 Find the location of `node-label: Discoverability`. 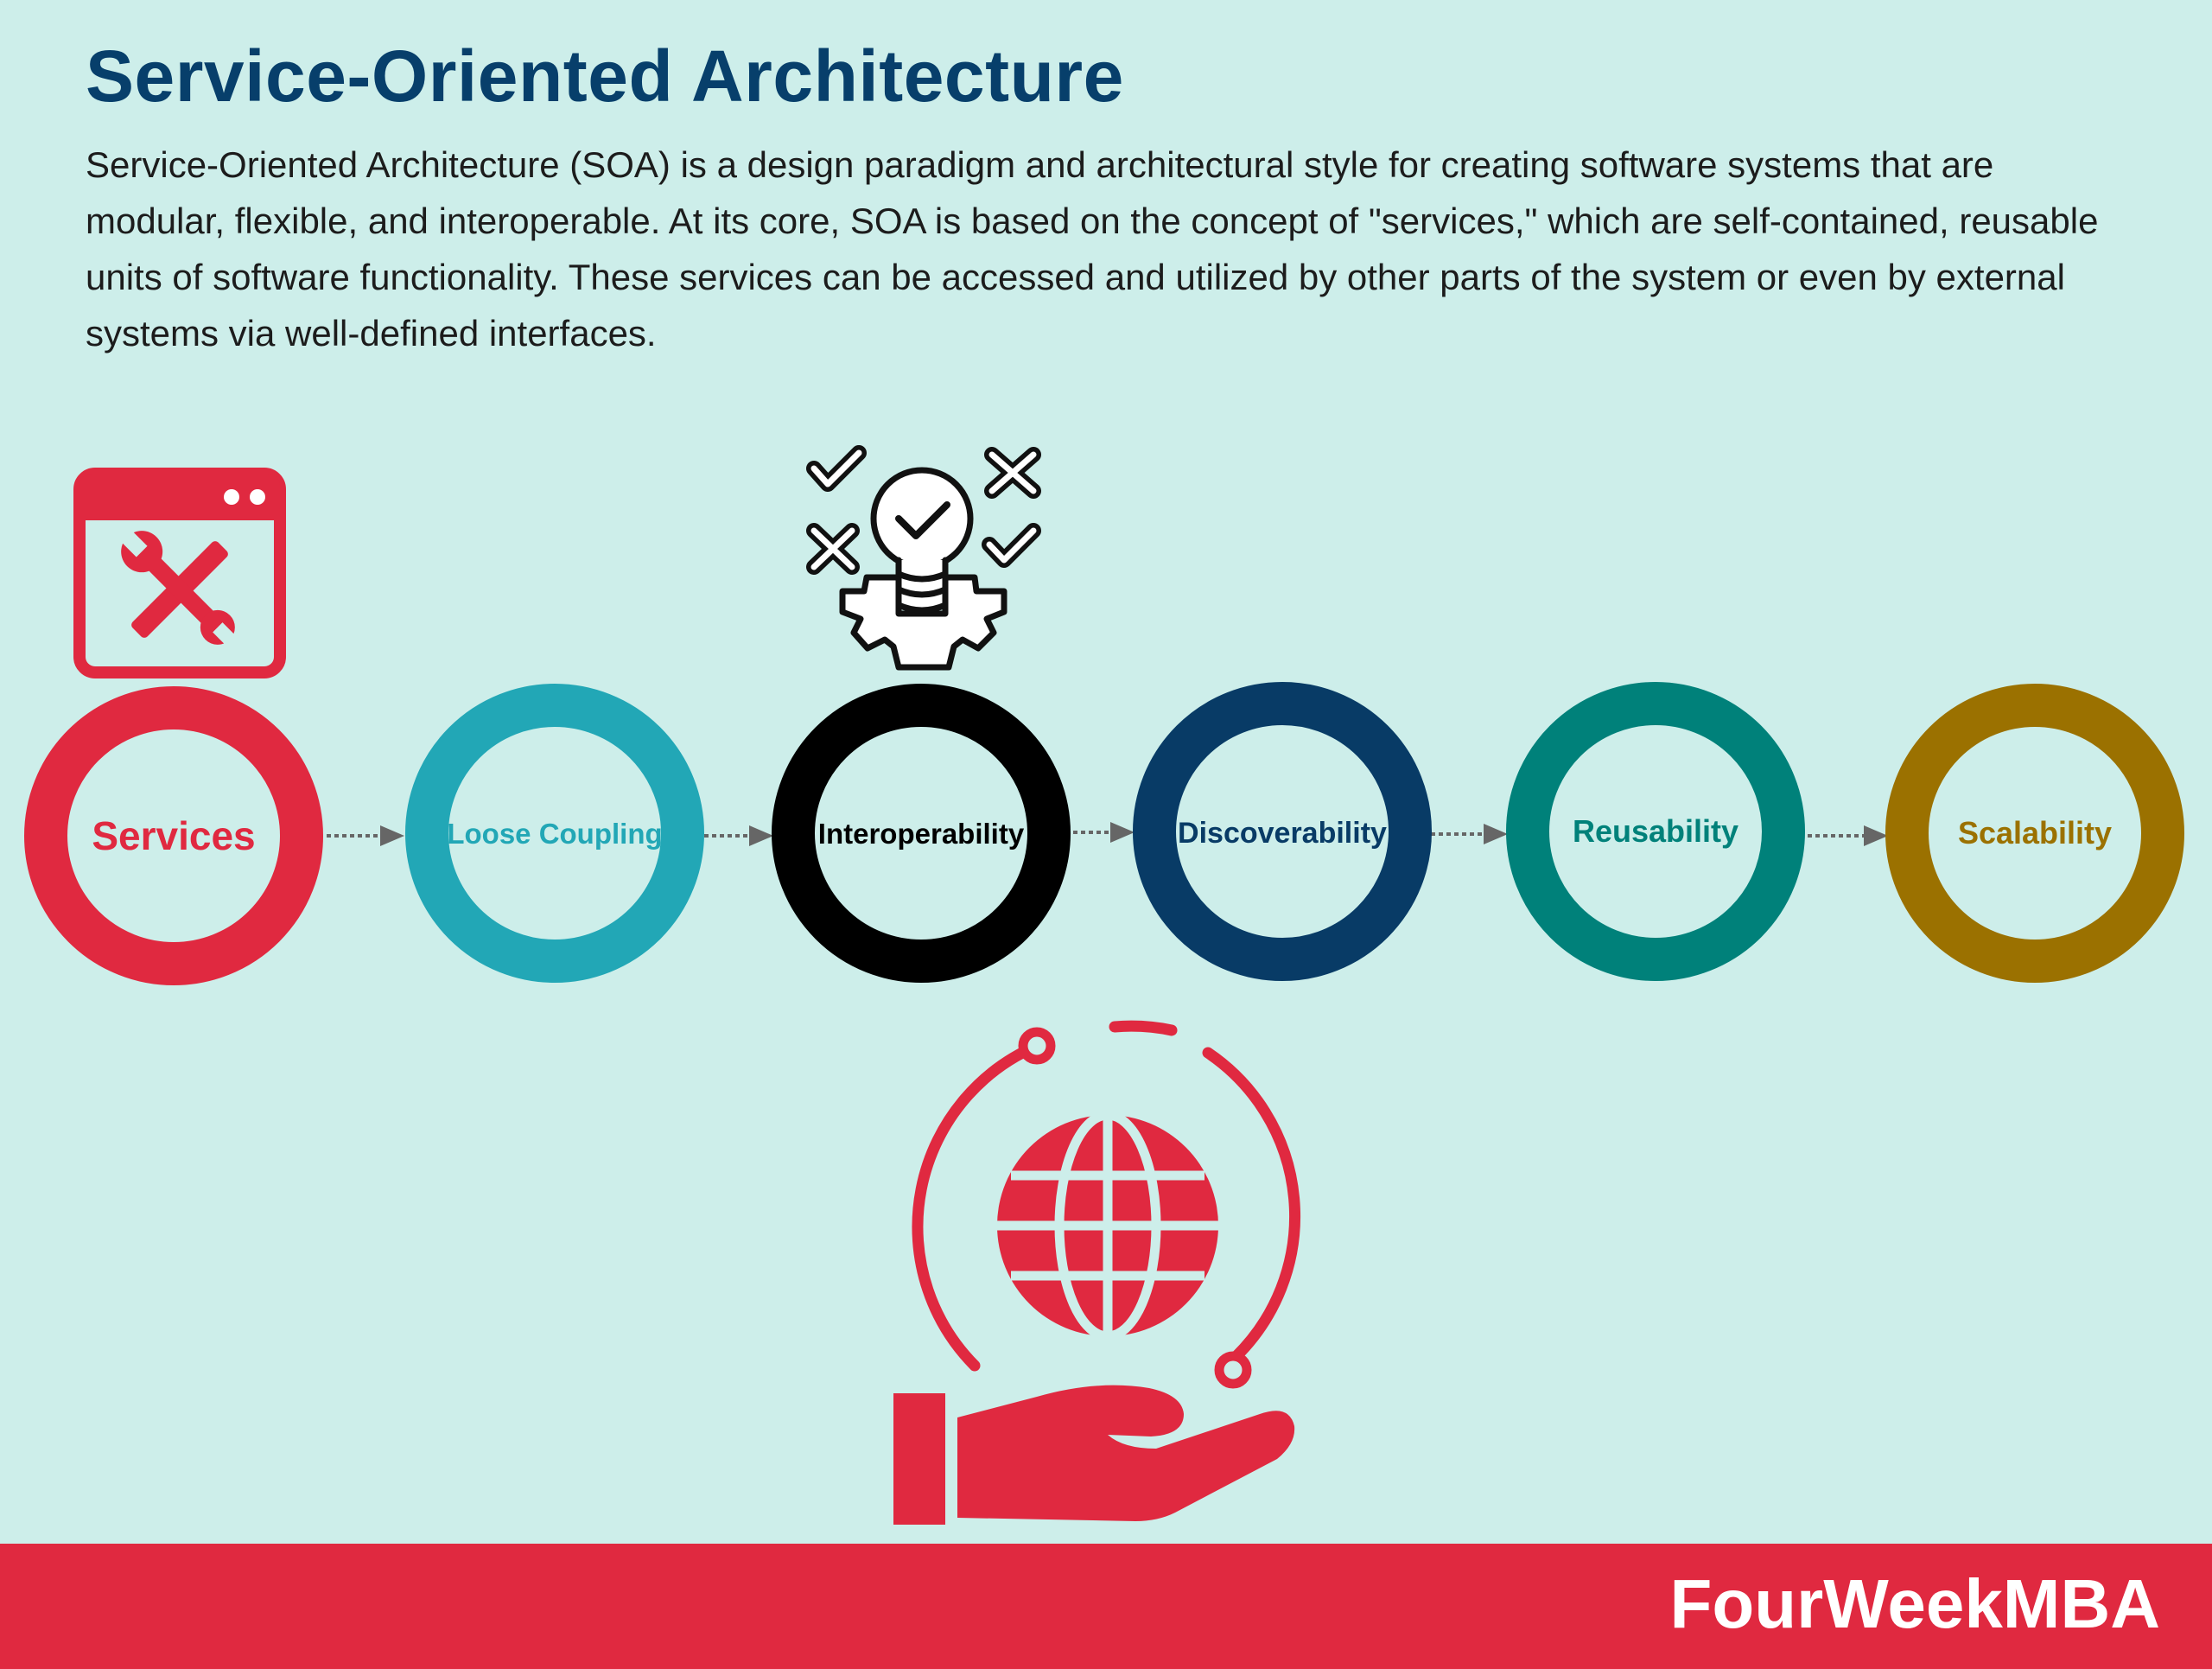

node-label: Discoverability is located at coordinates (1282, 833).